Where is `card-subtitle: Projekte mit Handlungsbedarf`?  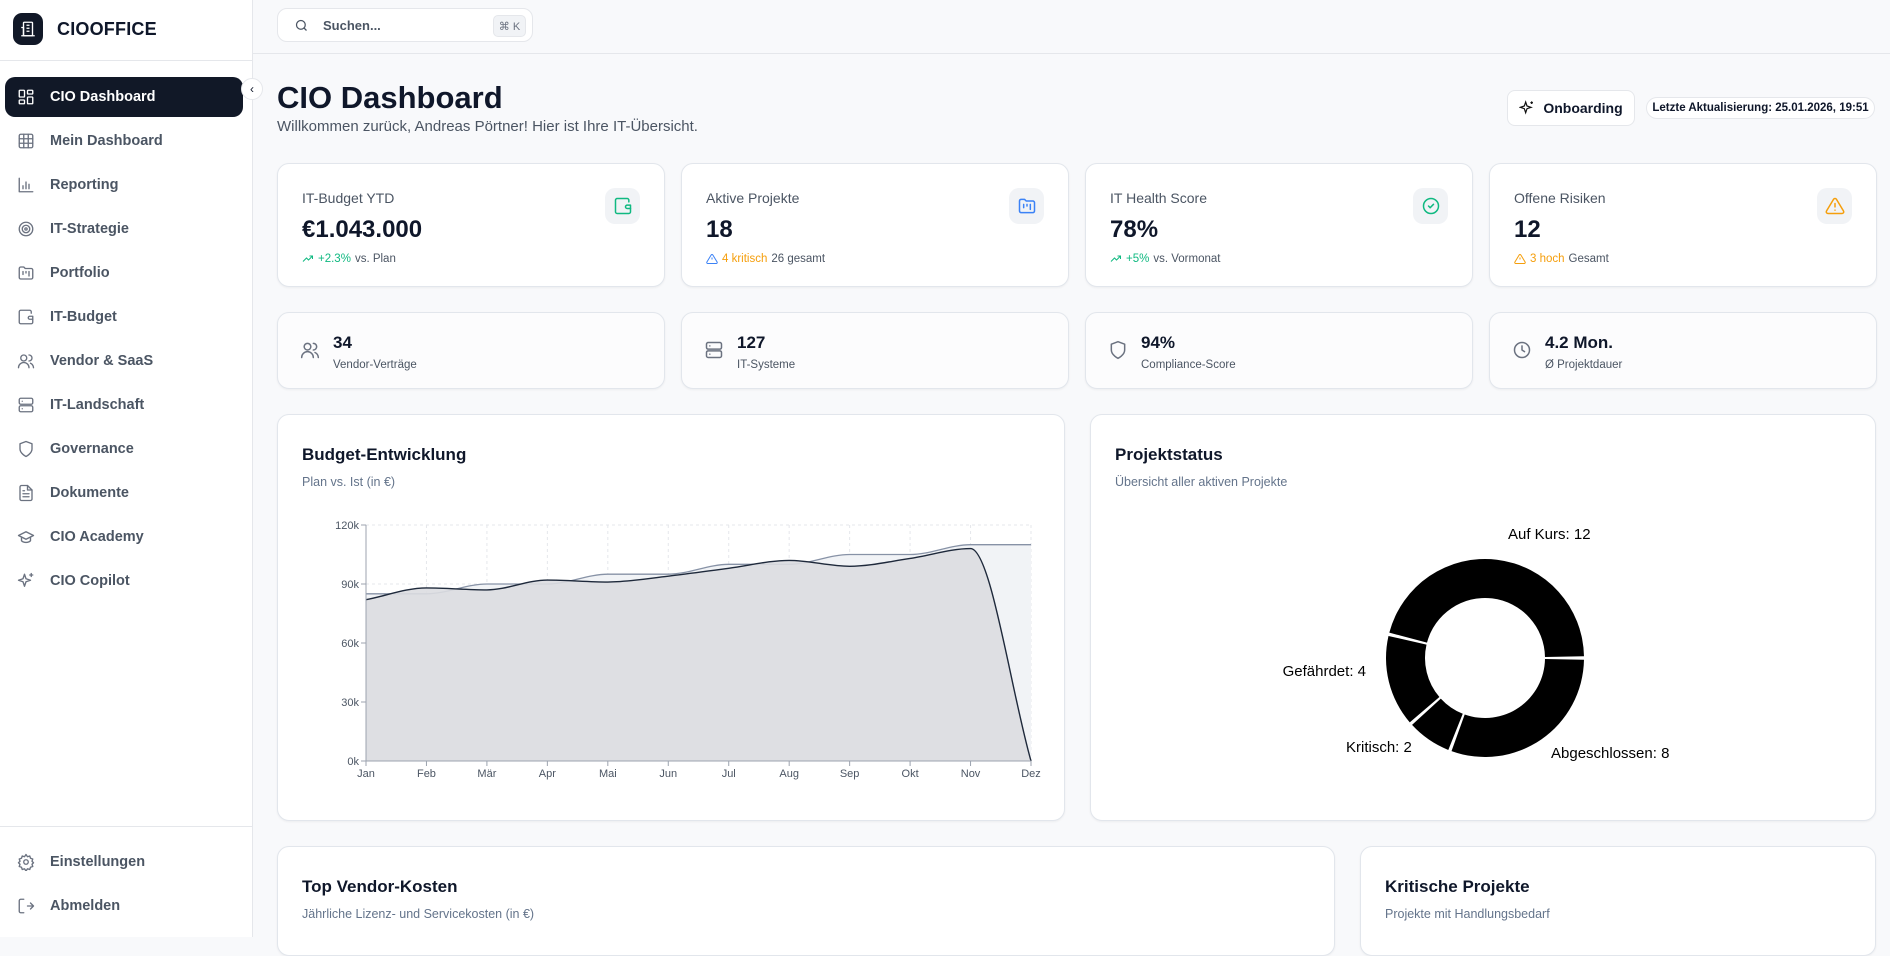 card-subtitle: Projekte mit Handlungsbedarf is located at coordinates (1467, 914).